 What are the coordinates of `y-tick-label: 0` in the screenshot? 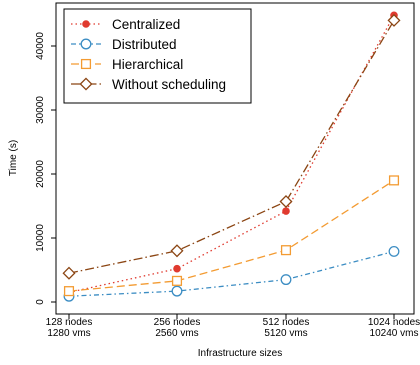 It's located at (40, 302).